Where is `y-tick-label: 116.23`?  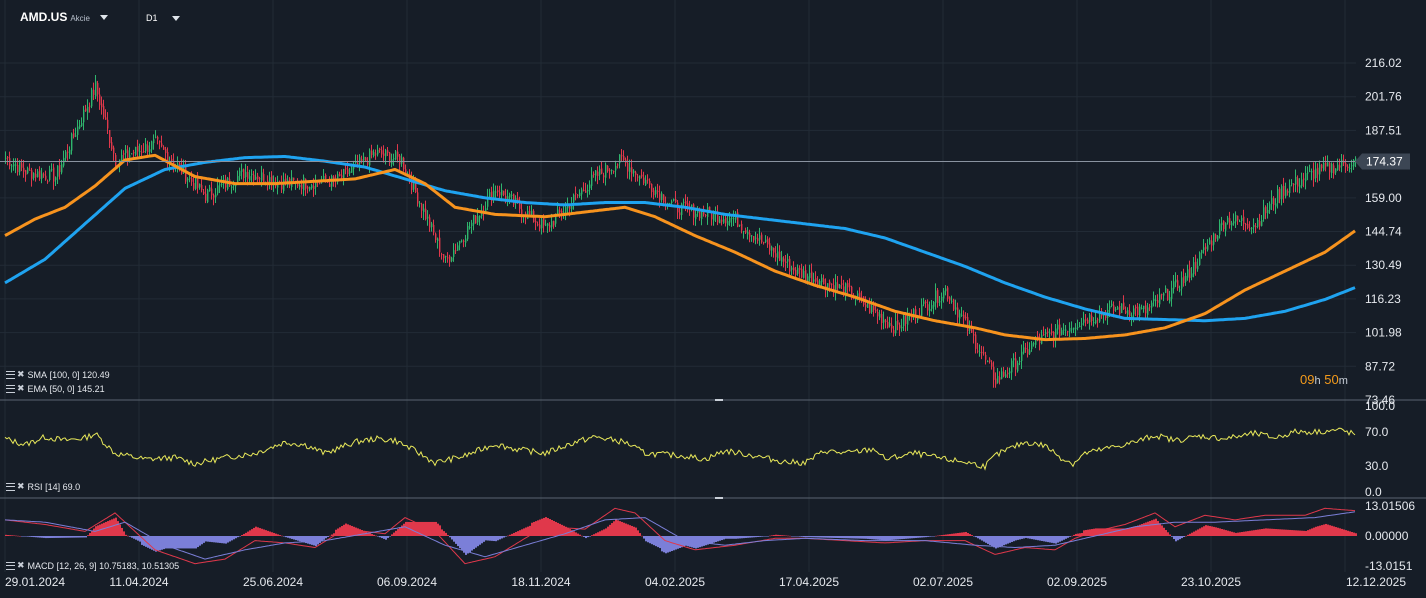 y-tick-label: 116.23 is located at coordinates (1383, 299).